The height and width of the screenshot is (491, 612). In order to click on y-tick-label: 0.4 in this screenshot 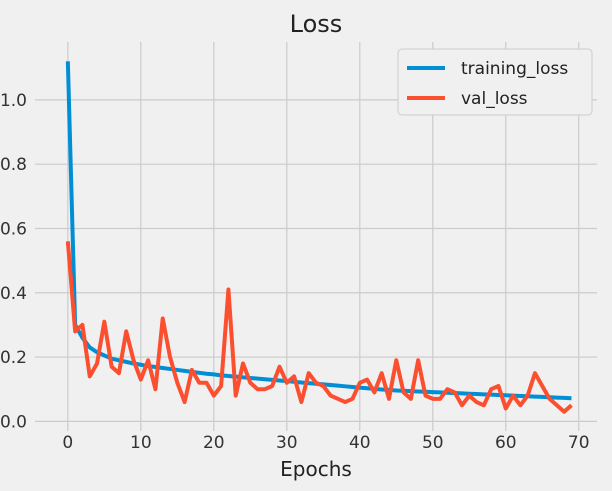, I will do `click(13, 294)`.